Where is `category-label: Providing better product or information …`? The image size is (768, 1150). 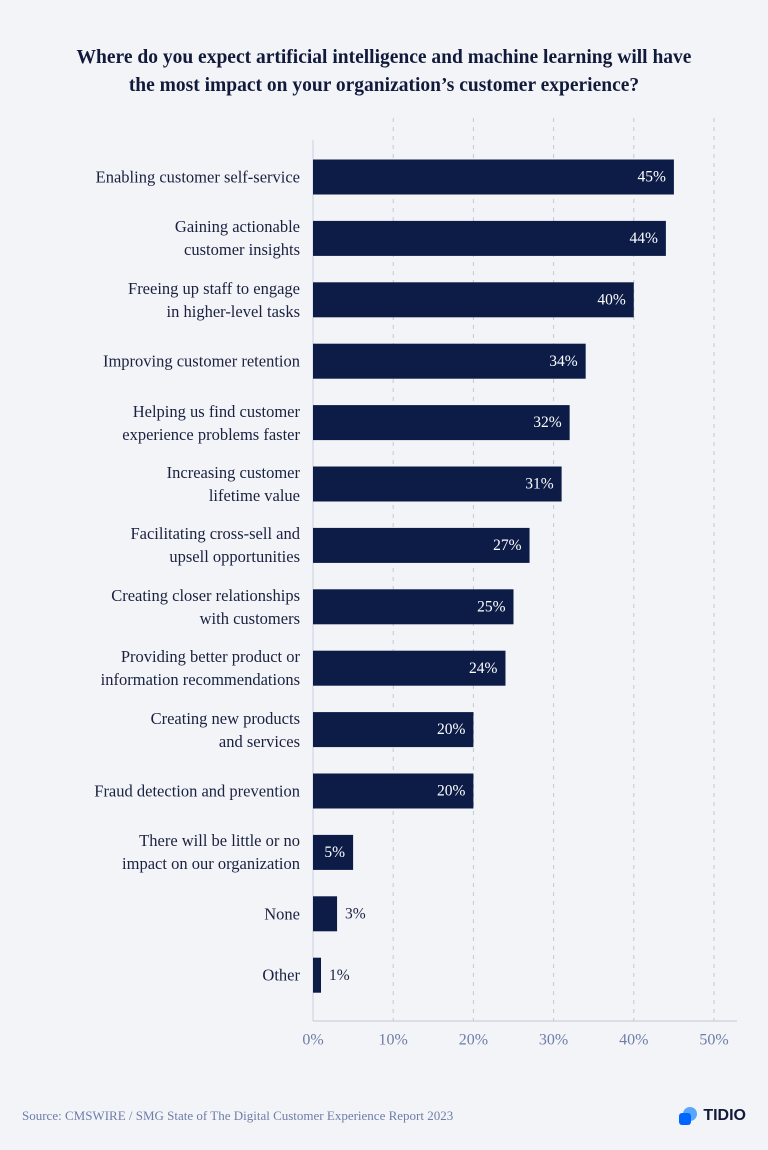 category-label: Providing better product or information … is located at coordinates (200, 668).